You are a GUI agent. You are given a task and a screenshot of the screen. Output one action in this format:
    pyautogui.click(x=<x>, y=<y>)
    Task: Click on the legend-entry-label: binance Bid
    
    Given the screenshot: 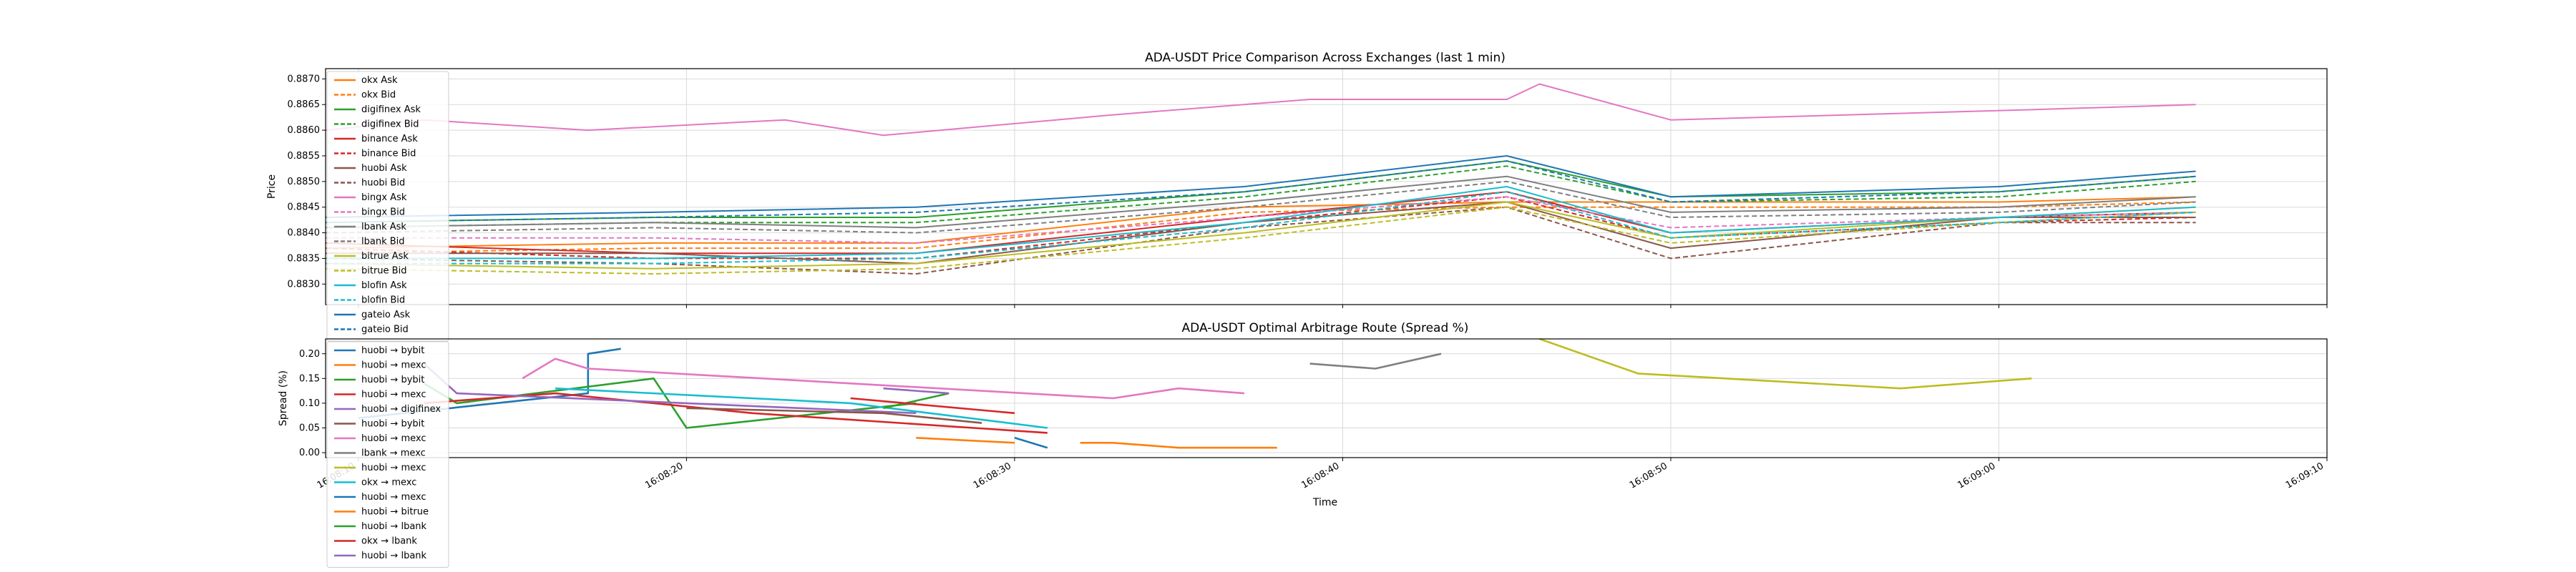 What is the action you would take?
    pyautogui.click(x=389, y=154)
    